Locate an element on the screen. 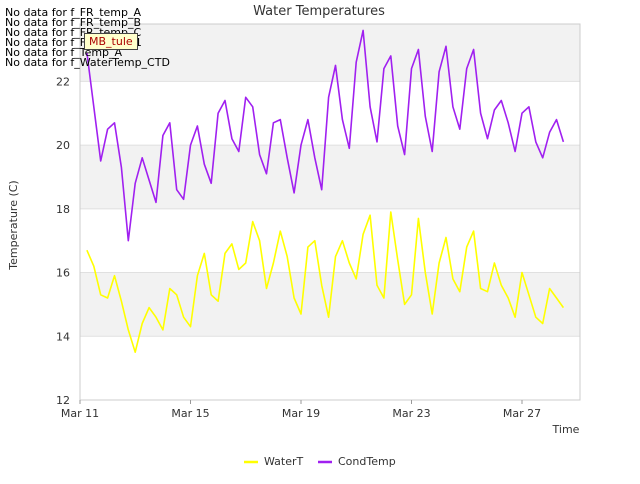 The height and width of the screenshot is (484, 640). no-data-message: No data for f_FR_temp_C is located at coordinates (73, 32).